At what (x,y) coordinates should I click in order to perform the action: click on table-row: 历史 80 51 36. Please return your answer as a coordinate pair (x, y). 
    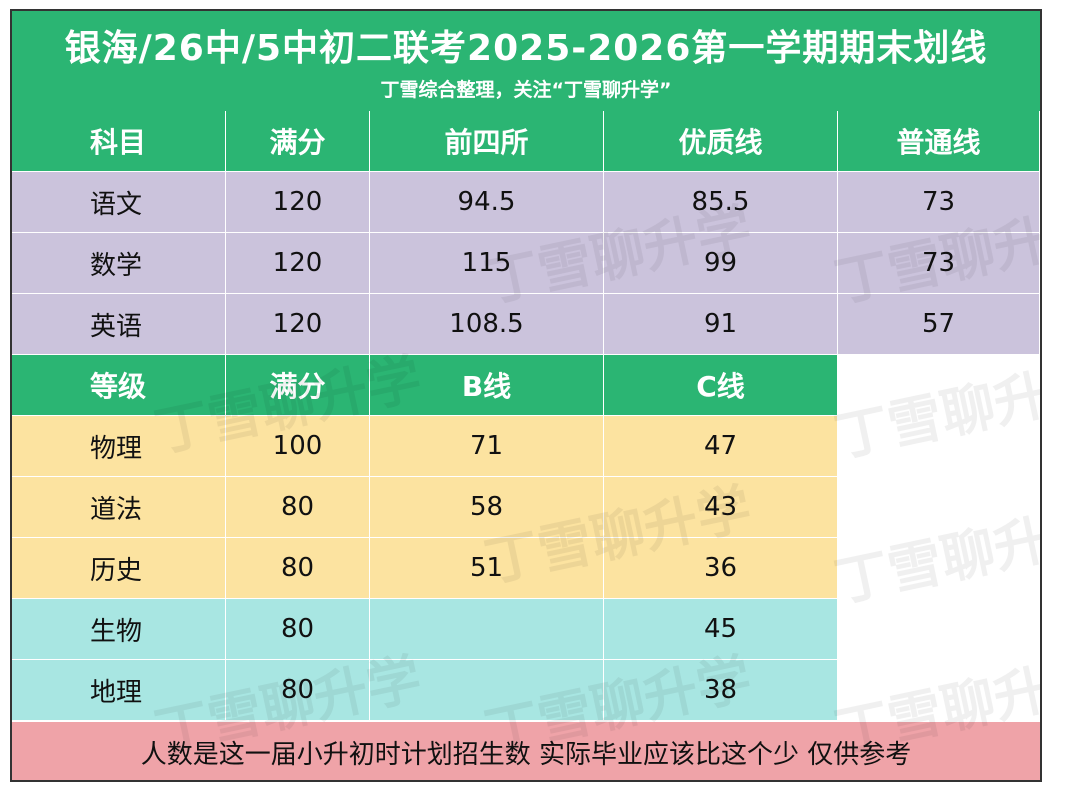
    Looking at the image, I should click on (526, 568).